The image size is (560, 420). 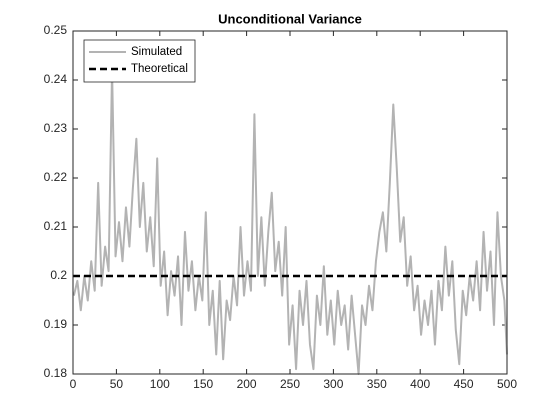 I want to click on legend-label: Simulated, so click(x=156, y=52).